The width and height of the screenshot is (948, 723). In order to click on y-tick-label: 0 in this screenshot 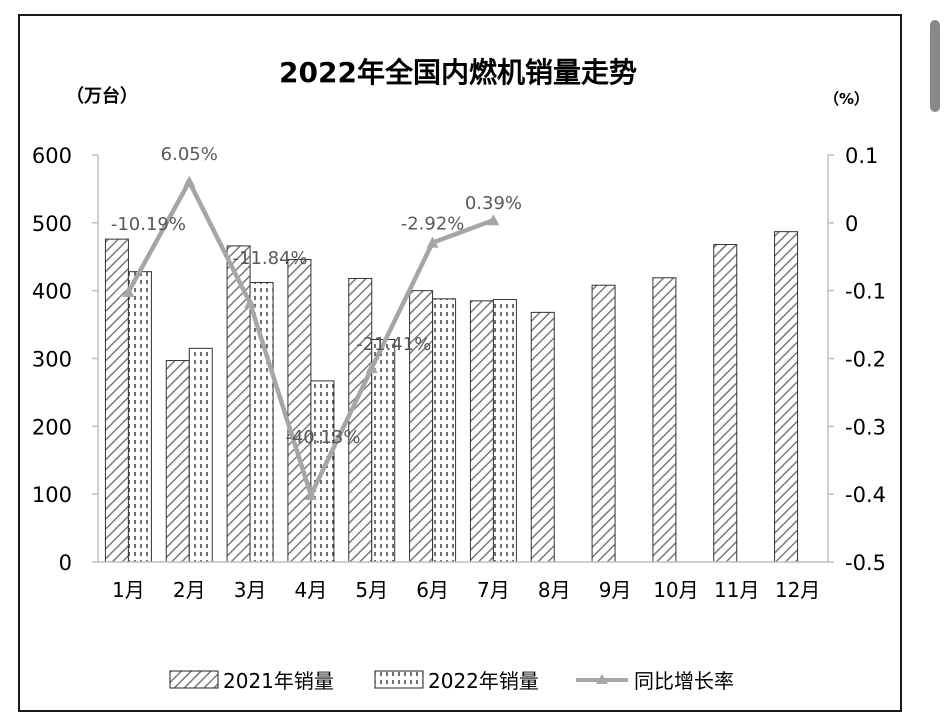, I will do `click(65, 563)`.